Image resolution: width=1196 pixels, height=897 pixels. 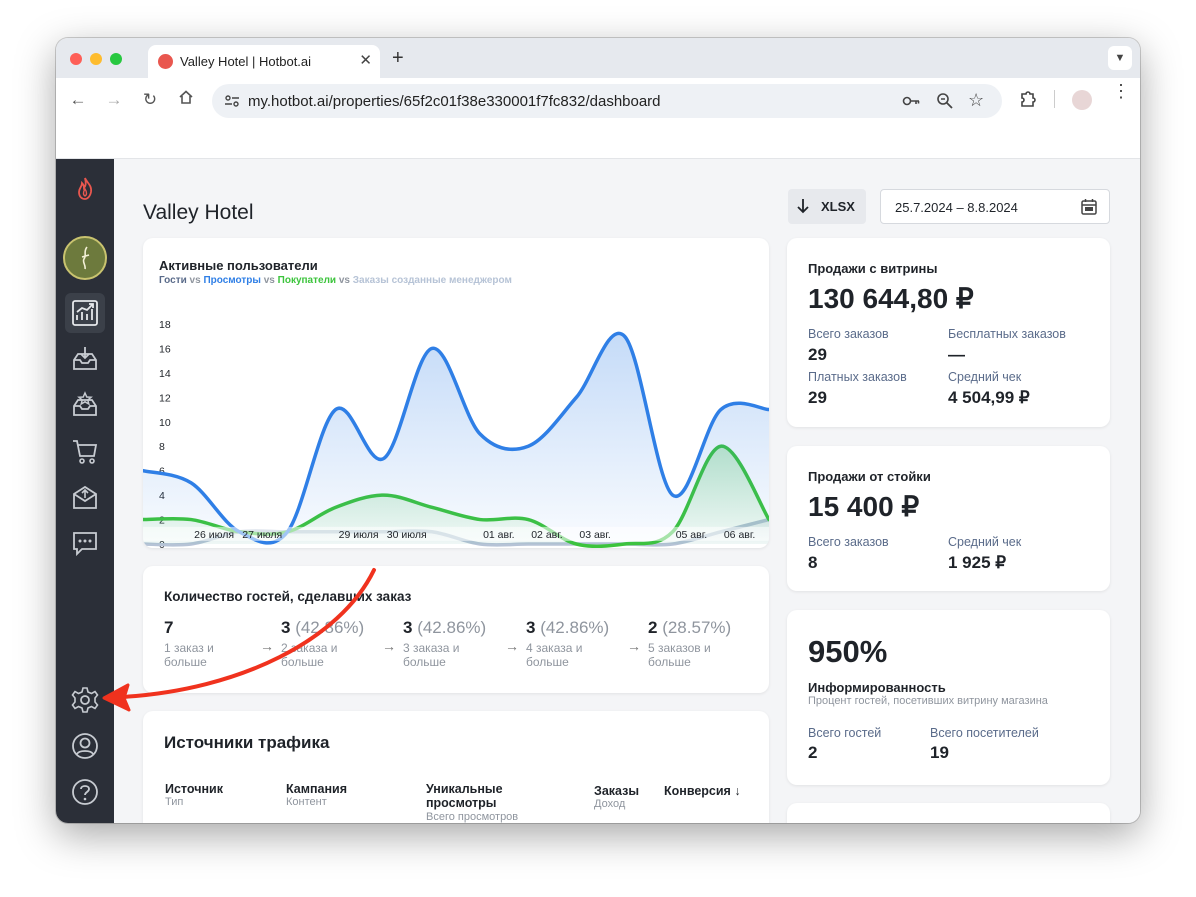 I want to click on column-header-orders: Заказы, so click(x=617, y=791).